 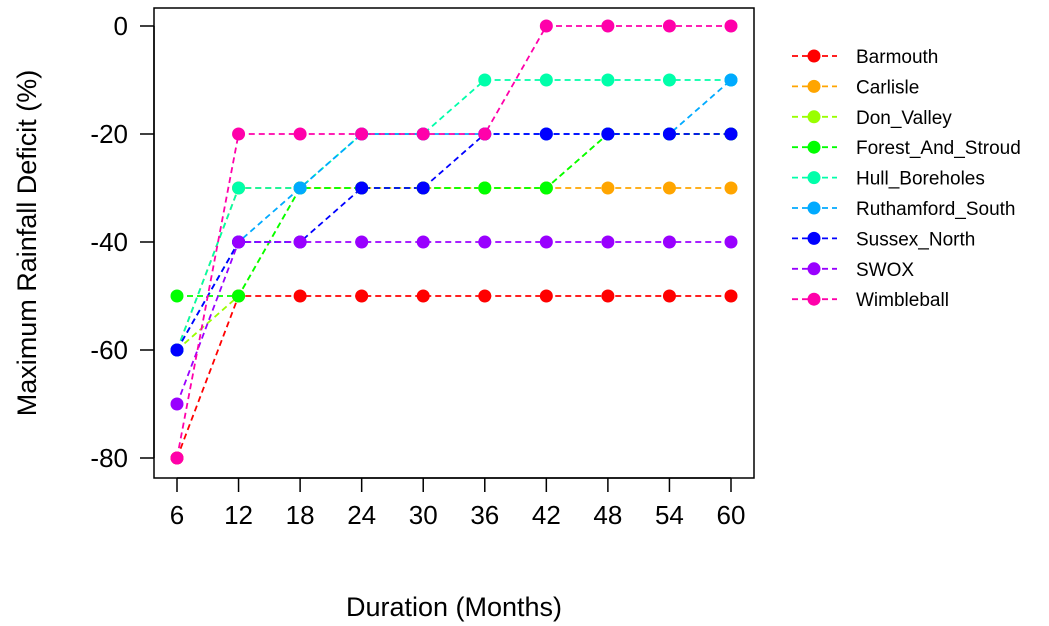 I want to click on y-tick-label: -20, so click(x=109, y=134).